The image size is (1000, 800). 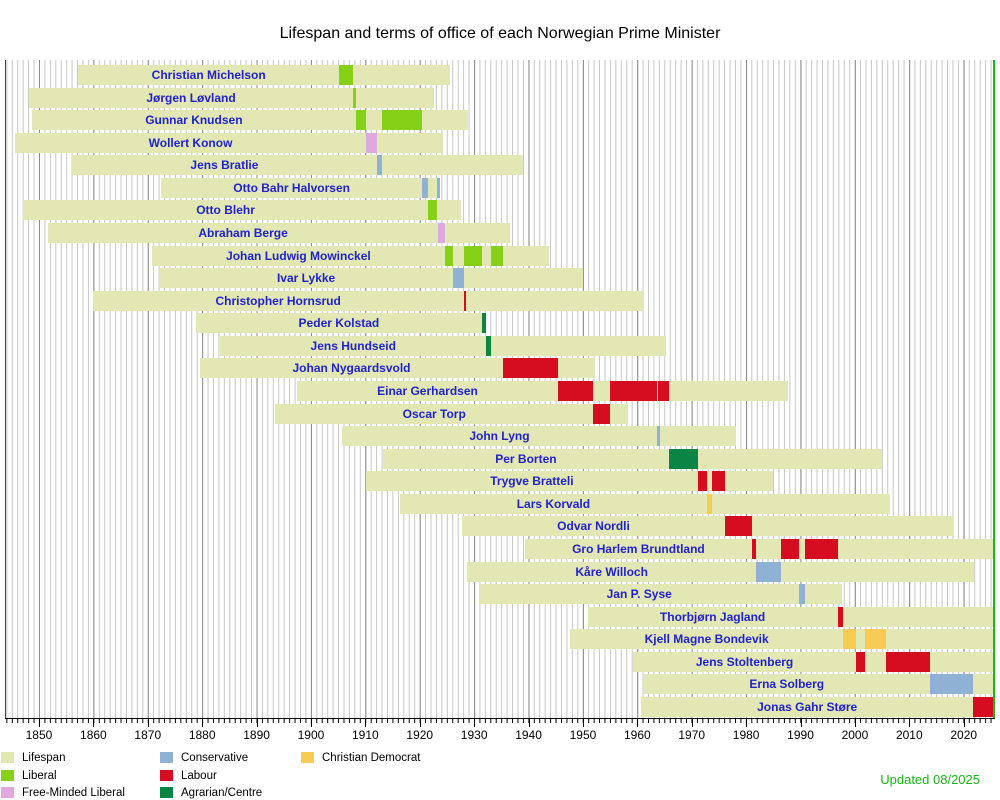 I want to click on pm-name-label: Per Borten, so click(x=526, y=458).